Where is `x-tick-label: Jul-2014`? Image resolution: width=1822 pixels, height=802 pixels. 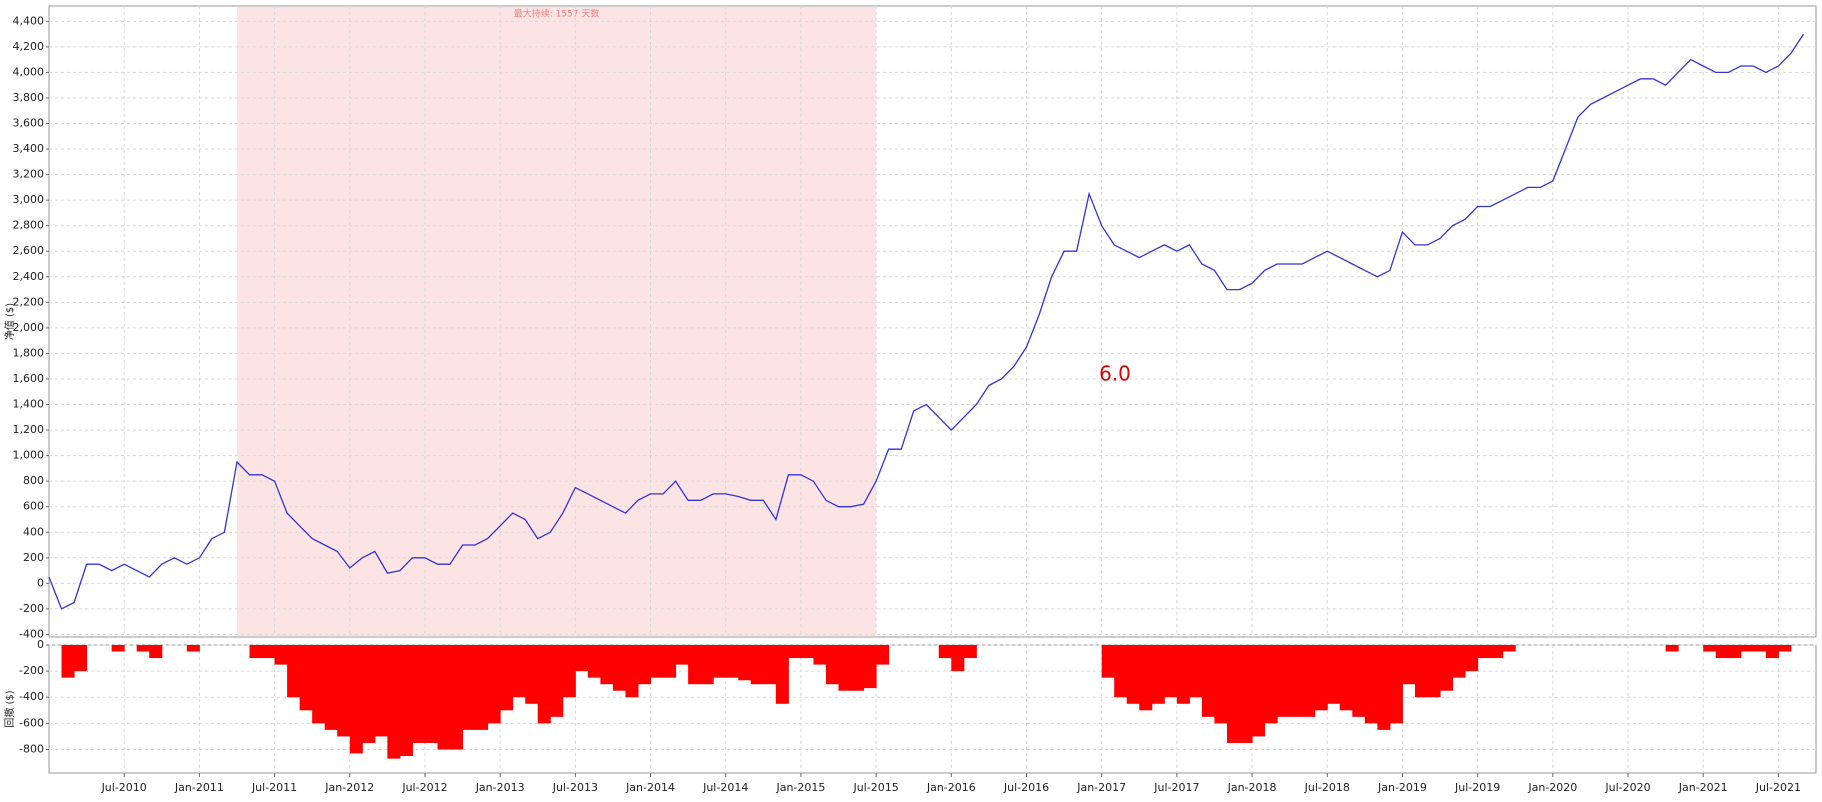
x-tick-label: Jul-2014 is located at coordinates (725, 787).